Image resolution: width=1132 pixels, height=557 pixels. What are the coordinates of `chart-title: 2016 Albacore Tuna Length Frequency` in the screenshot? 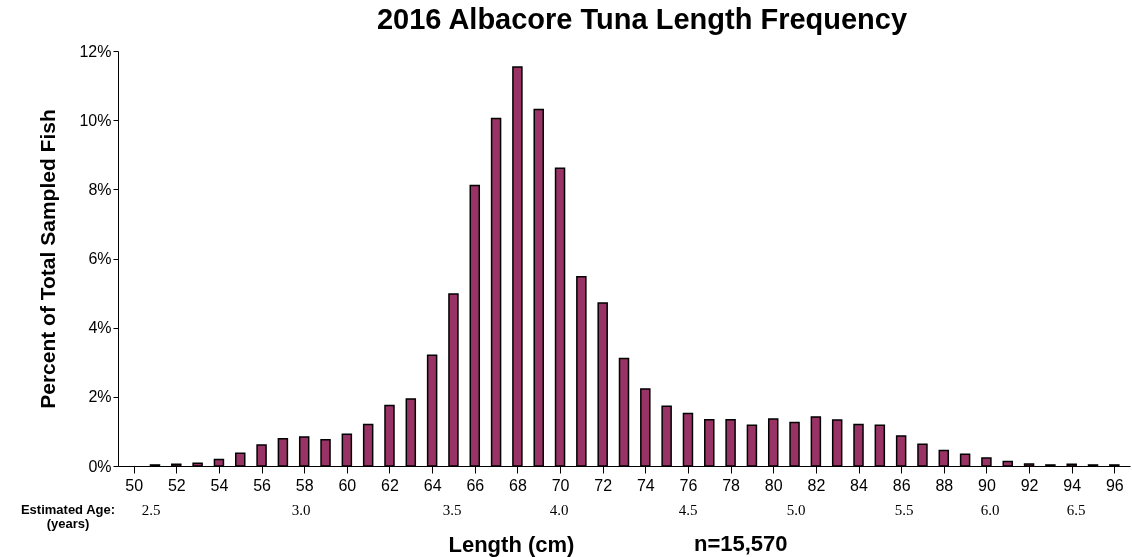 It's located at (642, 19).